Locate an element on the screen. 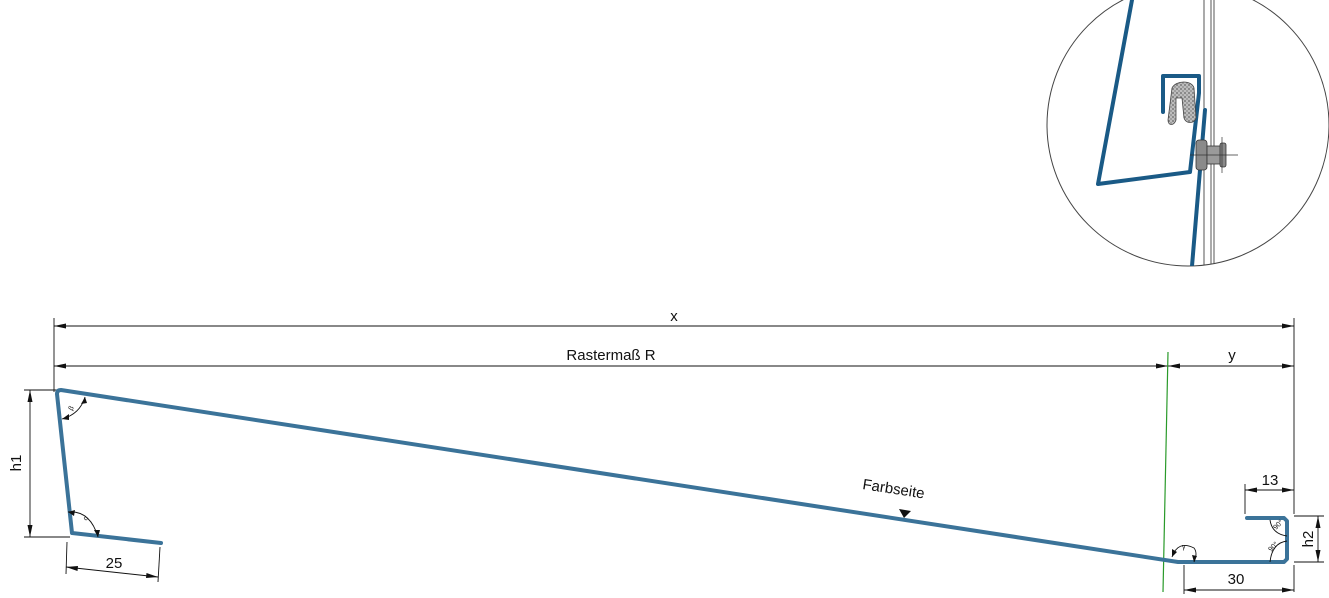  color-side-marker: Farbseite is located at coordinates (893, 497).